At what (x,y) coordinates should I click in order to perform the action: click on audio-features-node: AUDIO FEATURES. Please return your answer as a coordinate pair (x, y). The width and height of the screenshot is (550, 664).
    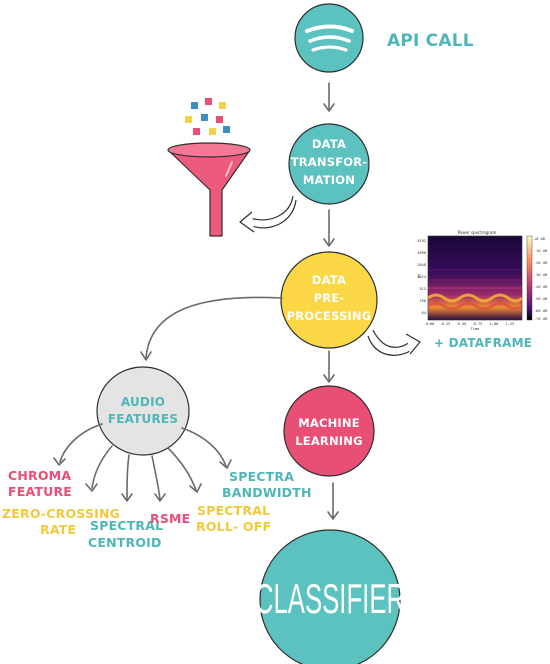
    Looking at the image, I should click on (143, 411).